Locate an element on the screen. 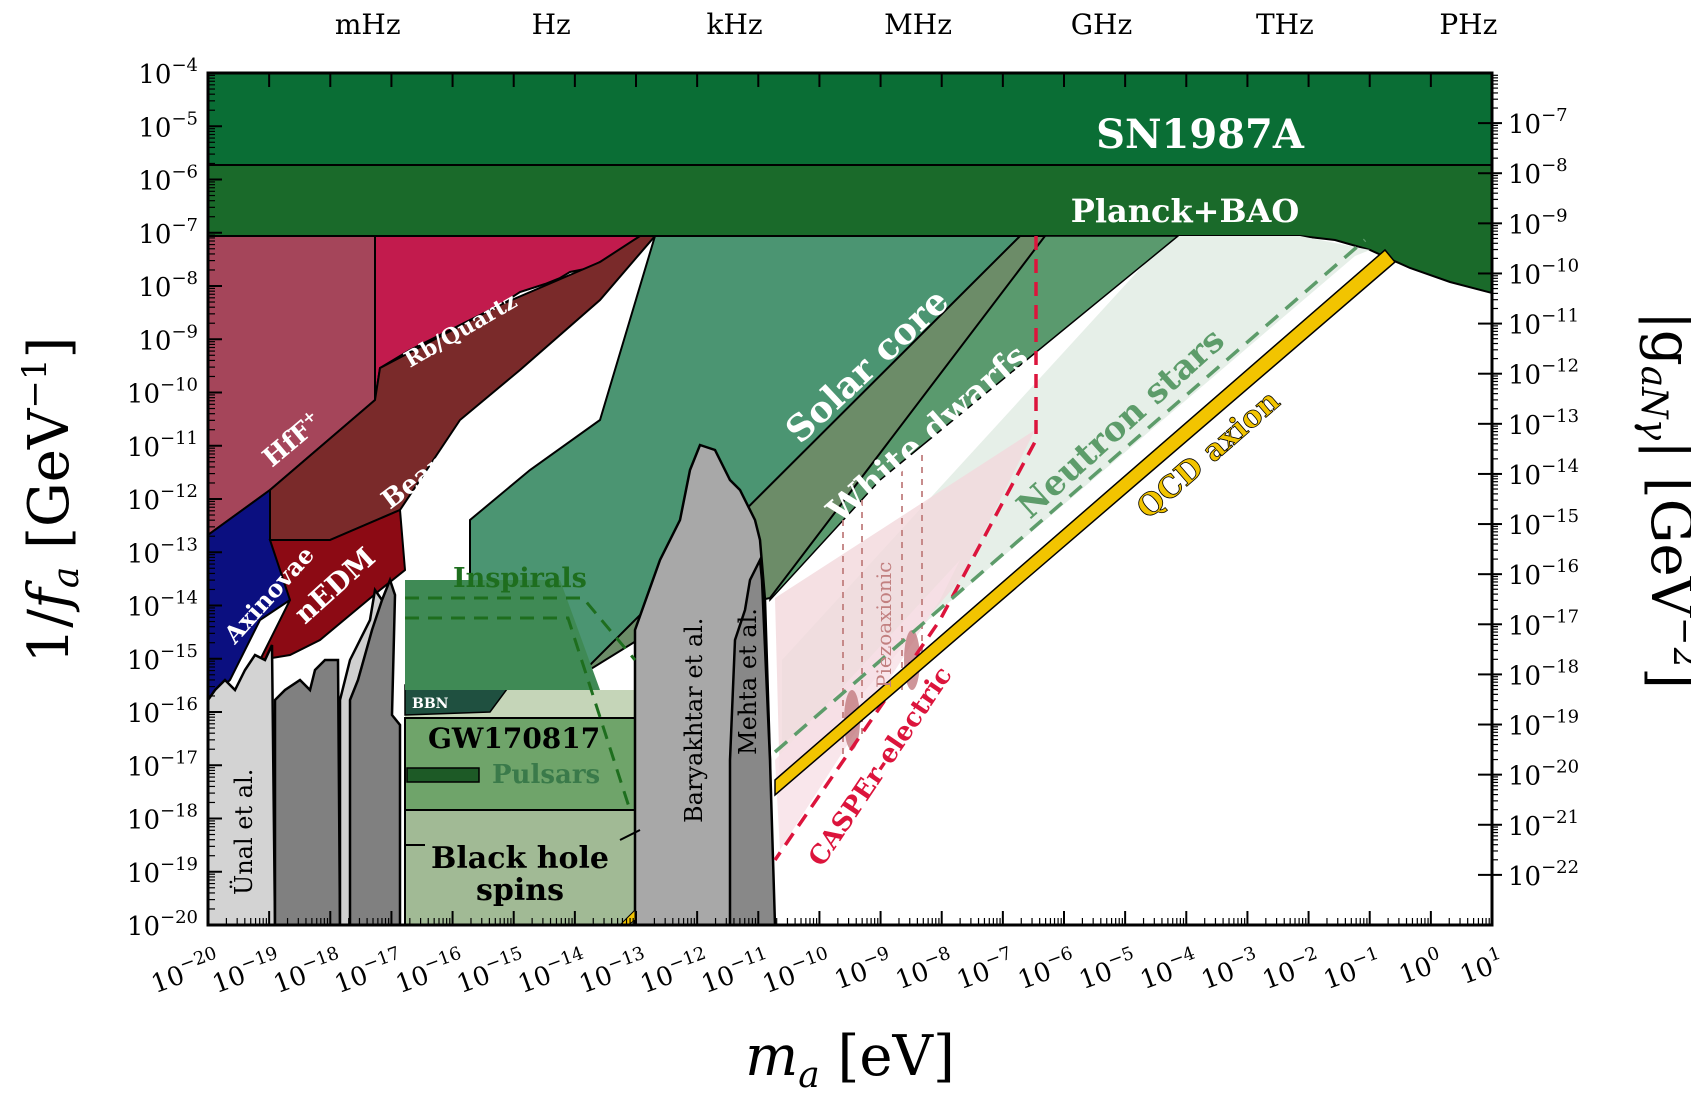  y-tick-label: 10⁻⁷ is located at coordinates (168, 232).